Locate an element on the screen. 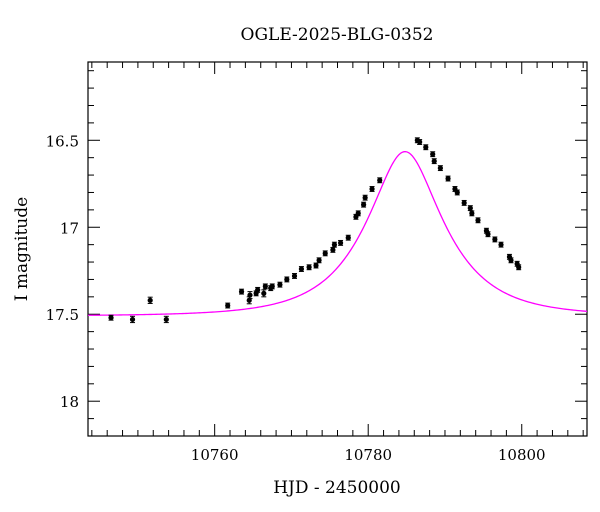  y-tick-label: 17 is located at coordinates (69, 228).